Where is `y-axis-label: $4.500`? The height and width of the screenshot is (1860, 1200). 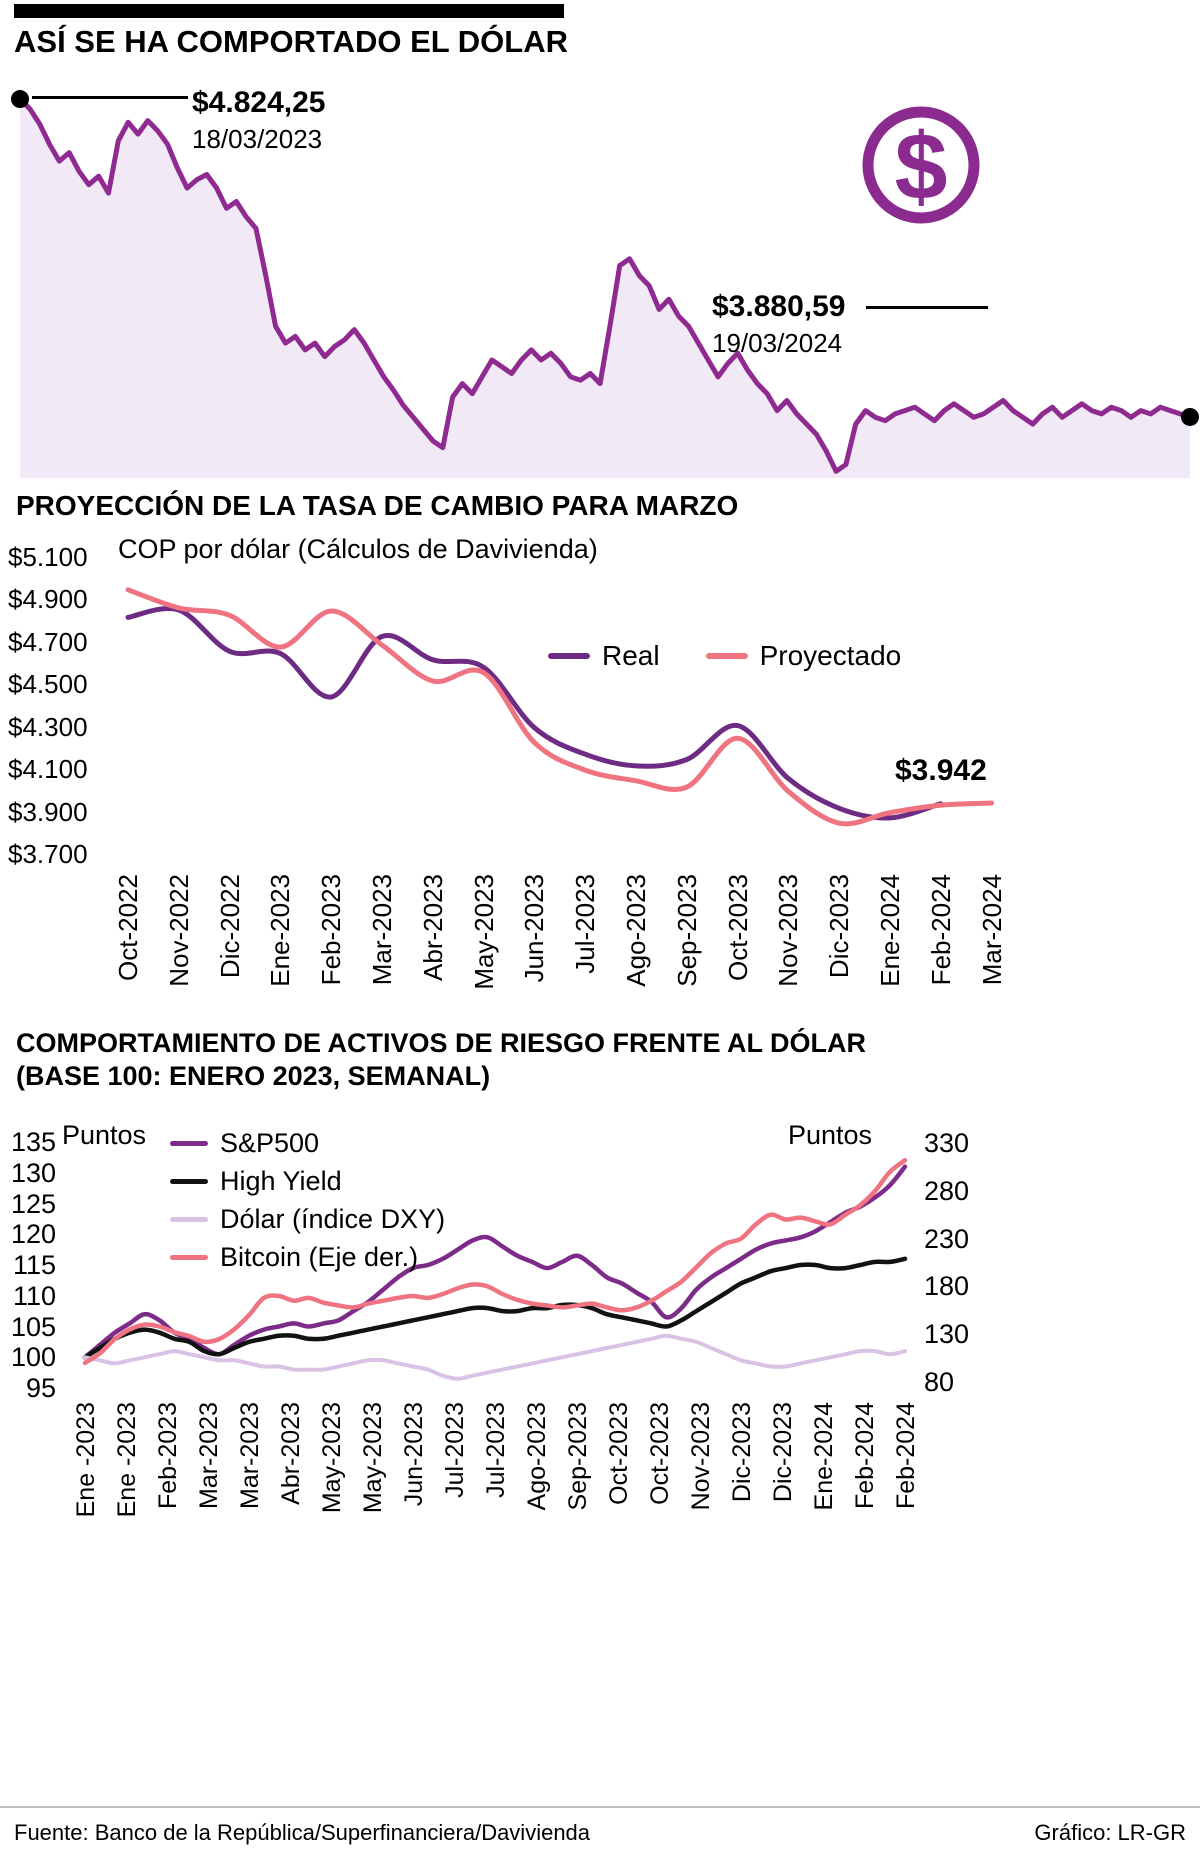 y-axis-label: $4.500 is located at coordinates (48, 684).